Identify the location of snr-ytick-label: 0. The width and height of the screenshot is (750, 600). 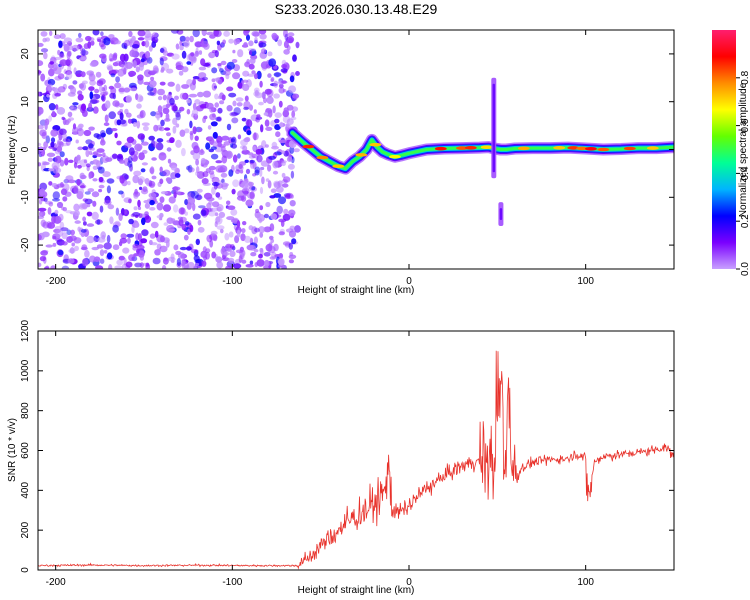
(25, 570).